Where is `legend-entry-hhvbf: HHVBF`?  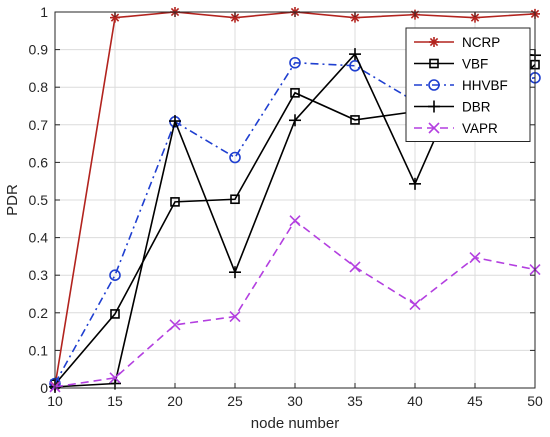
legend-entry-hhvbf: HHVBF is located at coordinates (461, 85).